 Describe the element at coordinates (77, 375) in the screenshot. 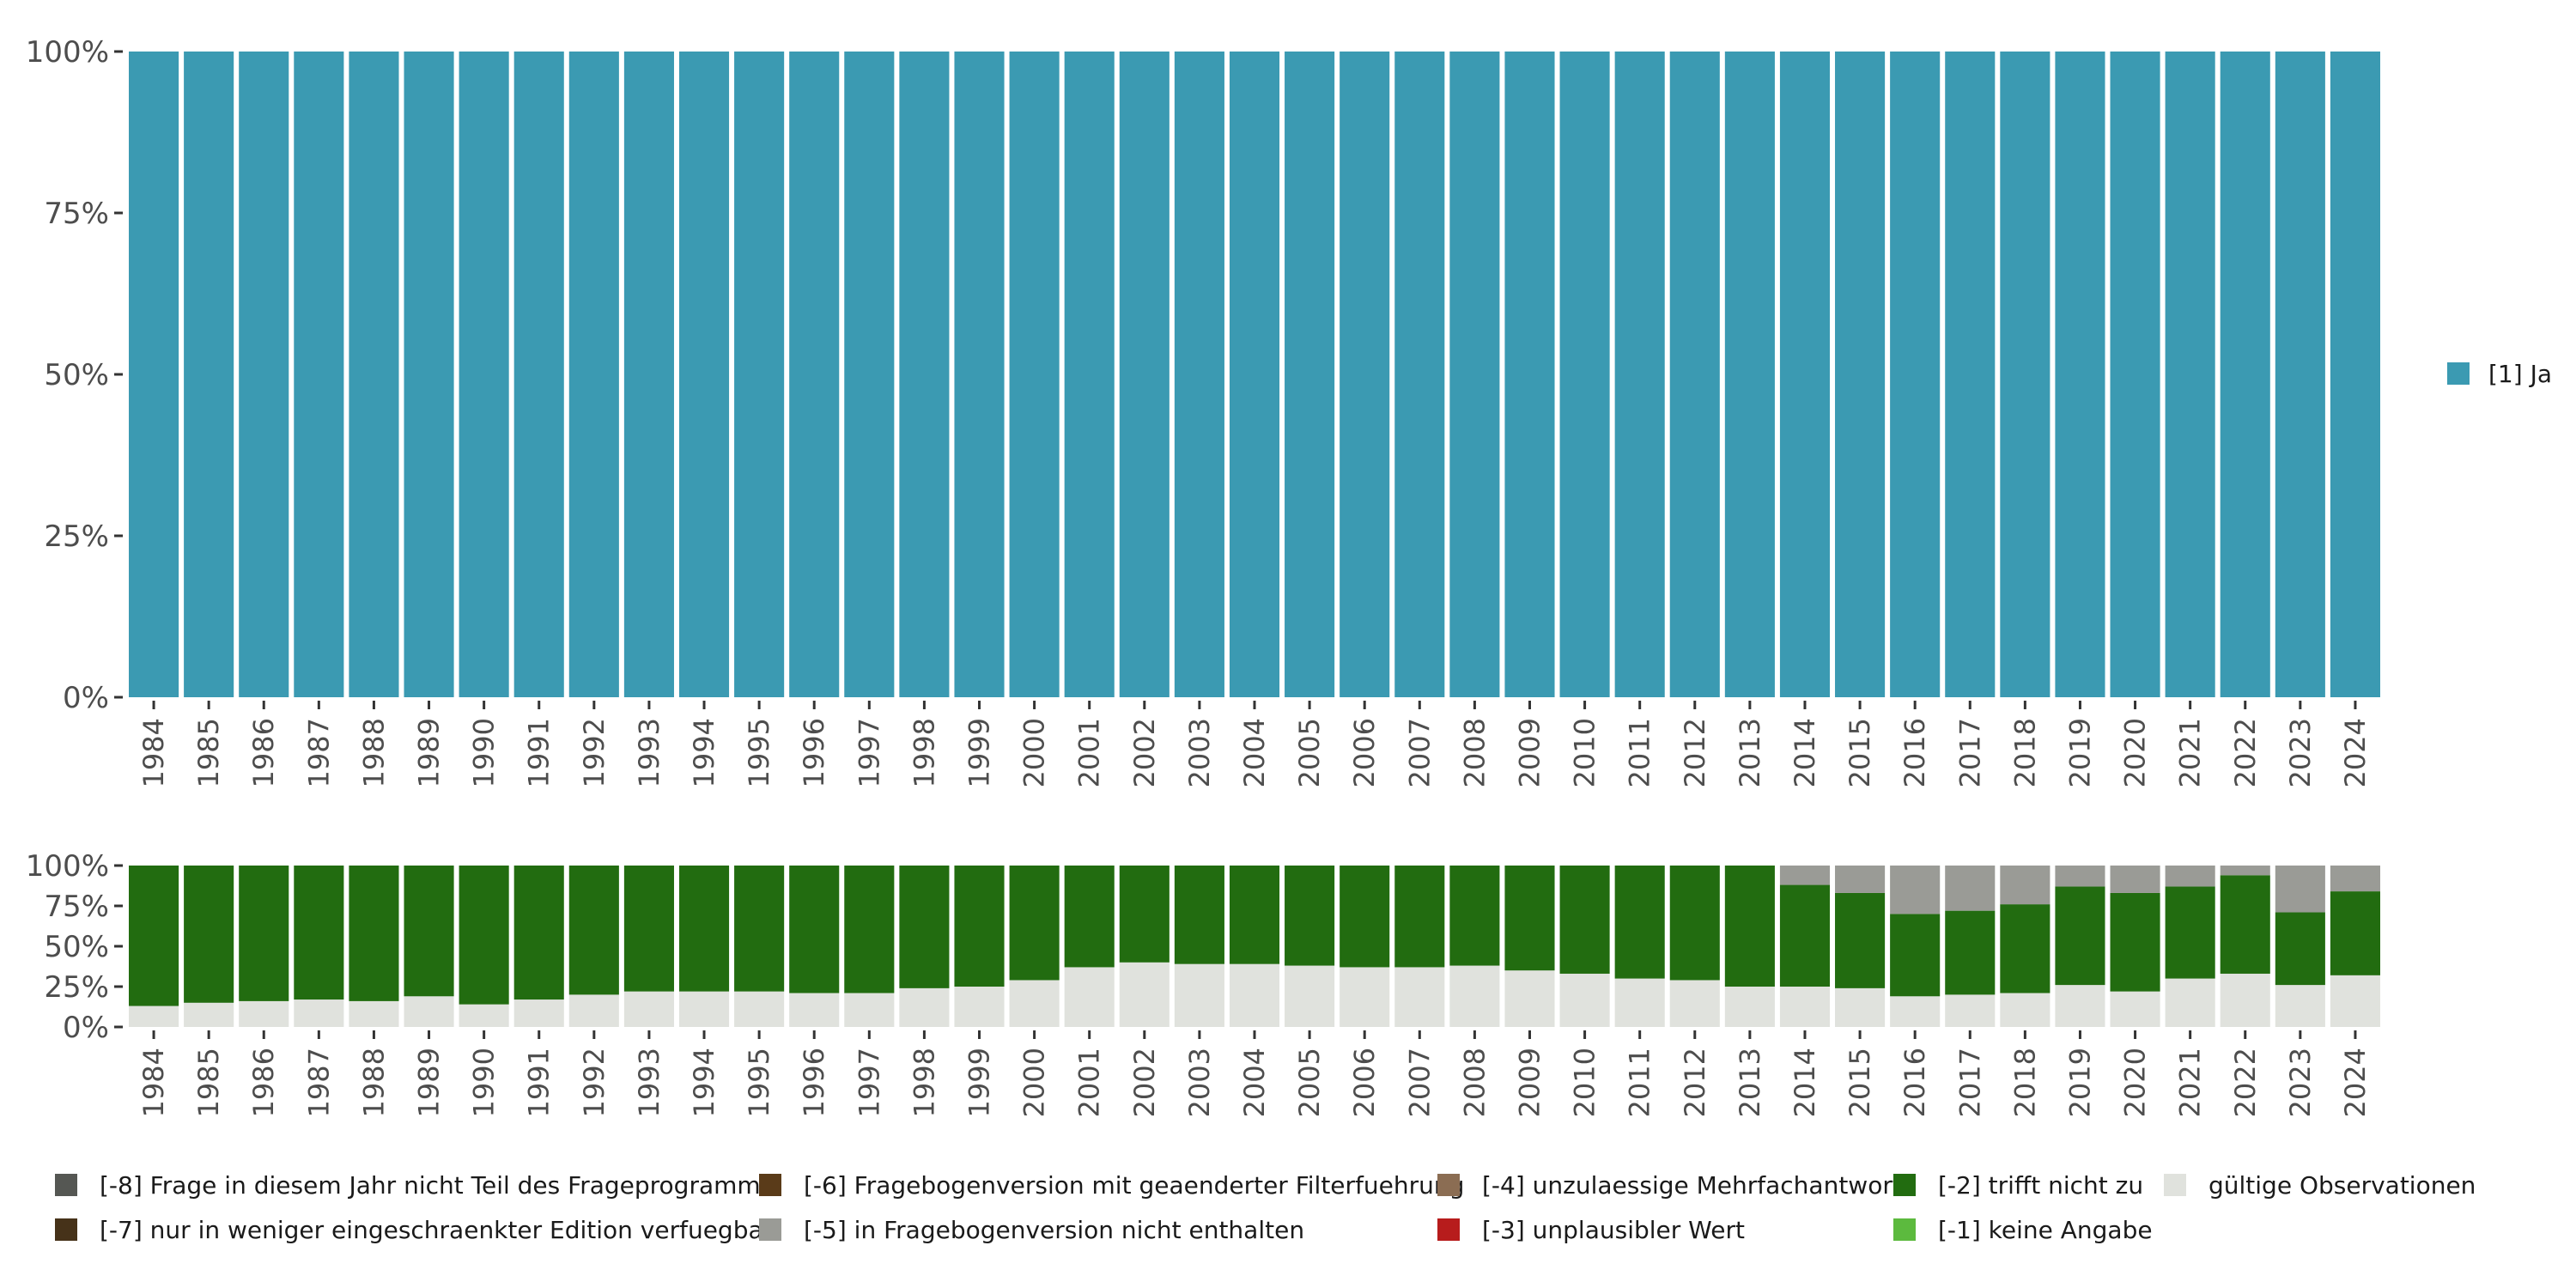

I see `y-tick-label: 50%` at that location.